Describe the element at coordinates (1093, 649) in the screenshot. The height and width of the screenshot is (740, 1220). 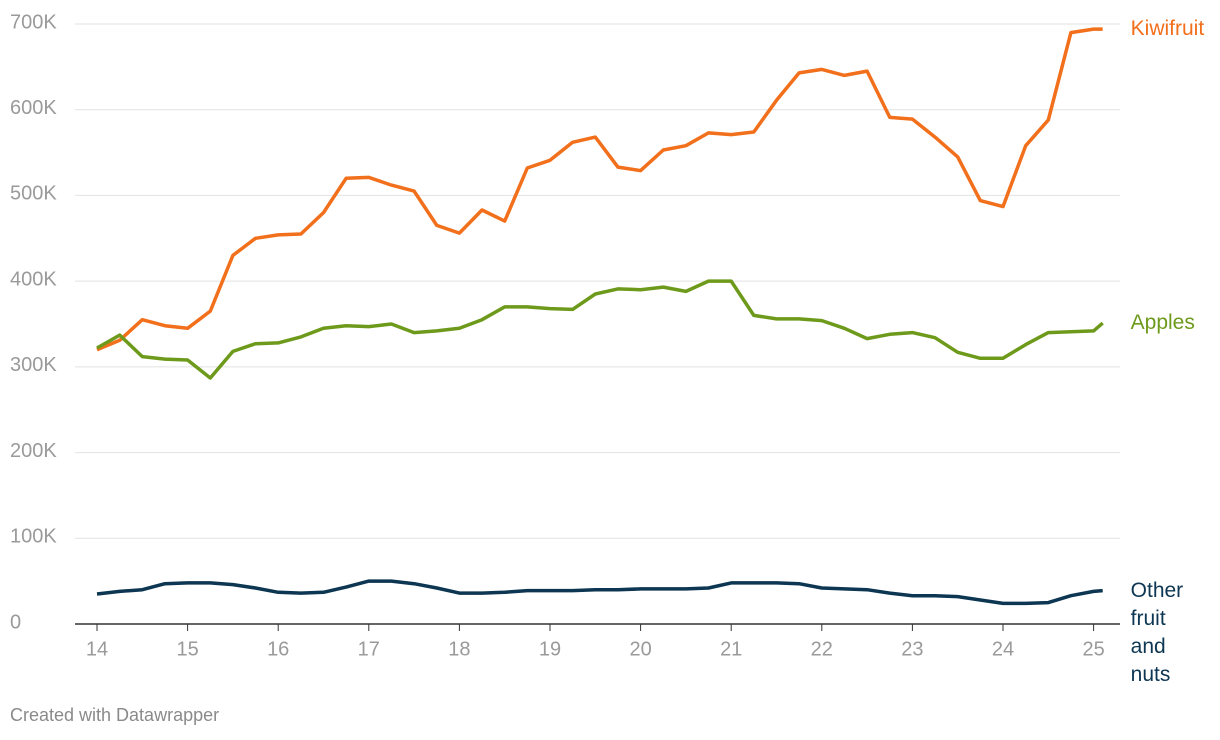
I see `x-tick-label: 25` at that location.